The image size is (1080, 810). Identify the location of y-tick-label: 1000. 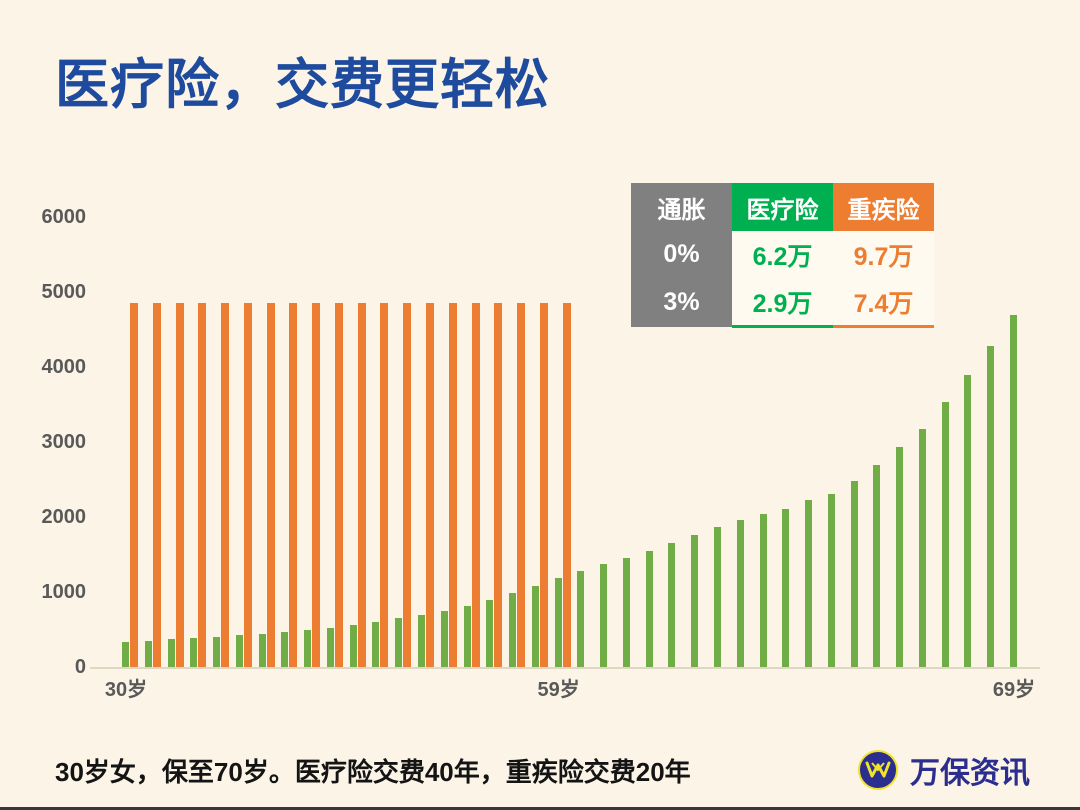
(64, 592).